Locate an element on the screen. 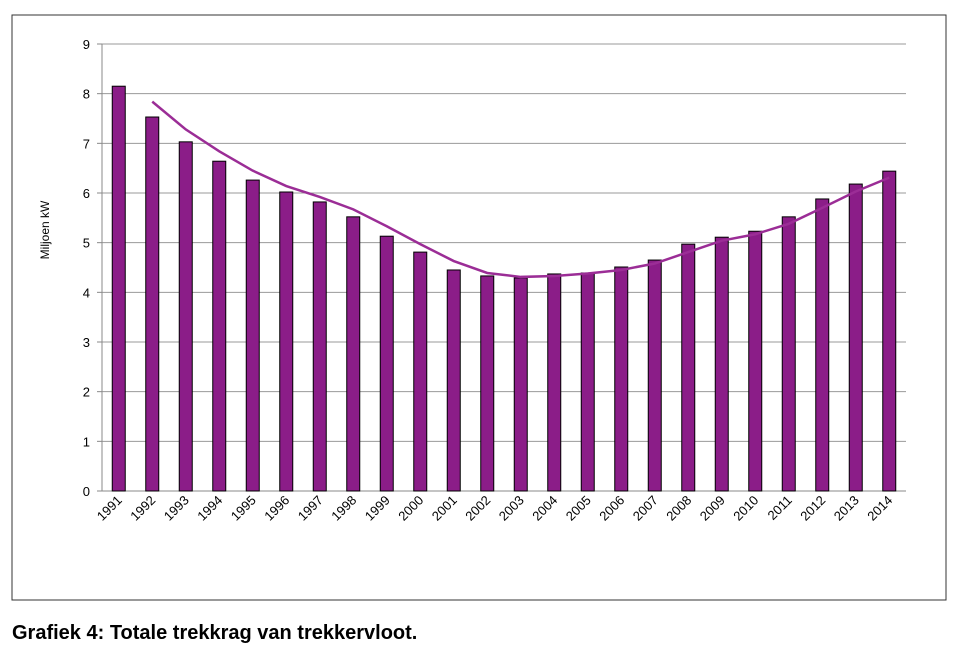 This screenshot has height=656, width=960. y-tick-label: 2 is located at coordinates (86, 392).